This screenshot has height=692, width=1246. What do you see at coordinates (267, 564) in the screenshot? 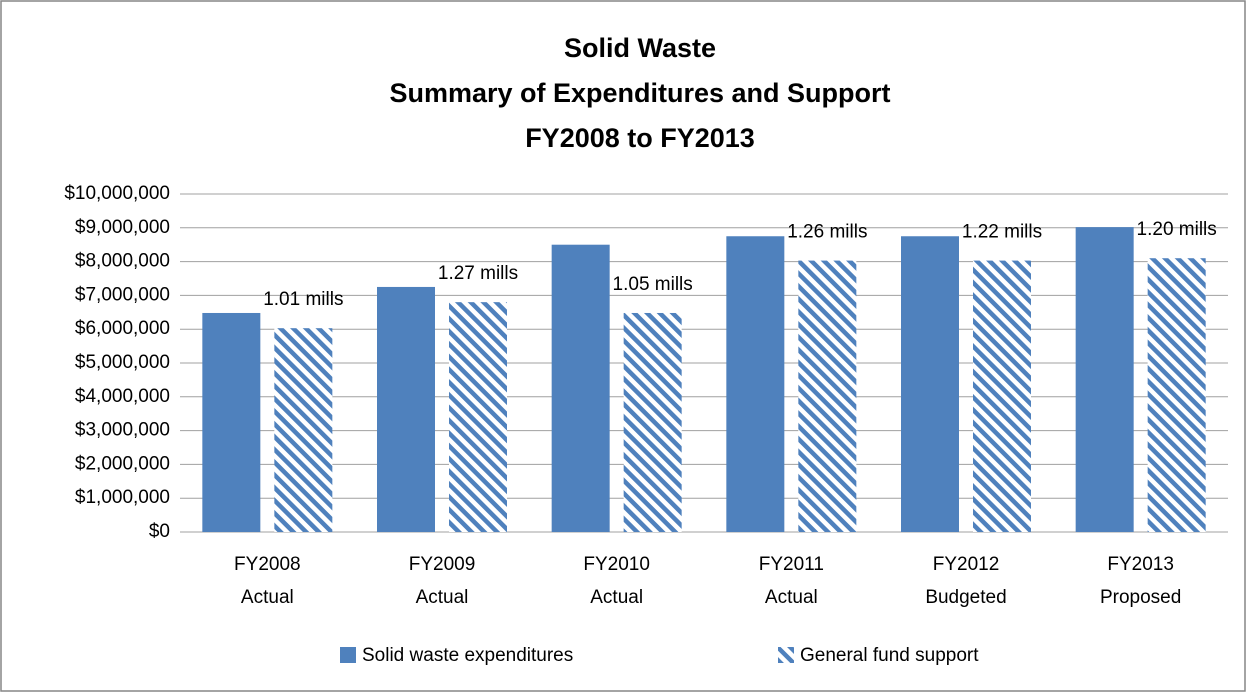
I see `x-tick-label: FY2008` at bounding box center [267, 564].